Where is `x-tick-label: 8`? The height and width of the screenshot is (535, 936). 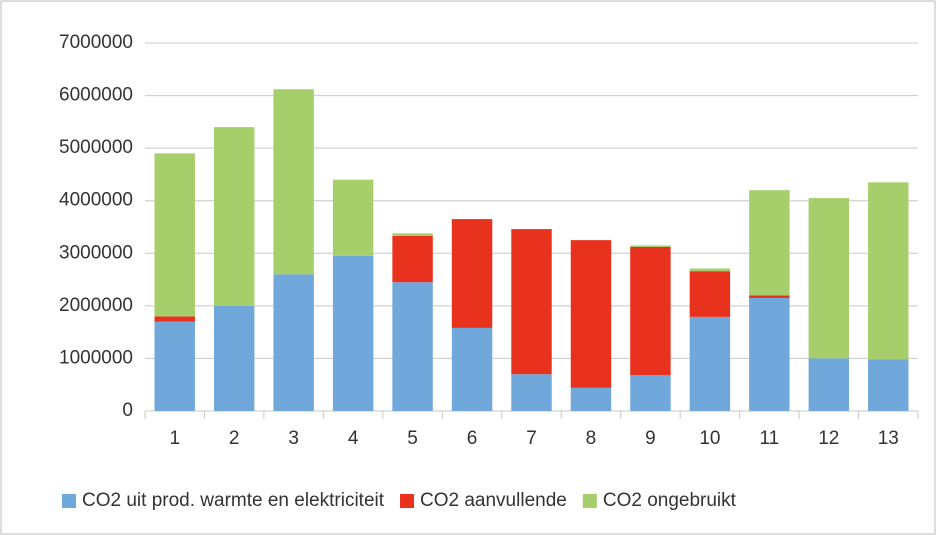
x-tick-label: 8 is located at coordinates (591, 438).